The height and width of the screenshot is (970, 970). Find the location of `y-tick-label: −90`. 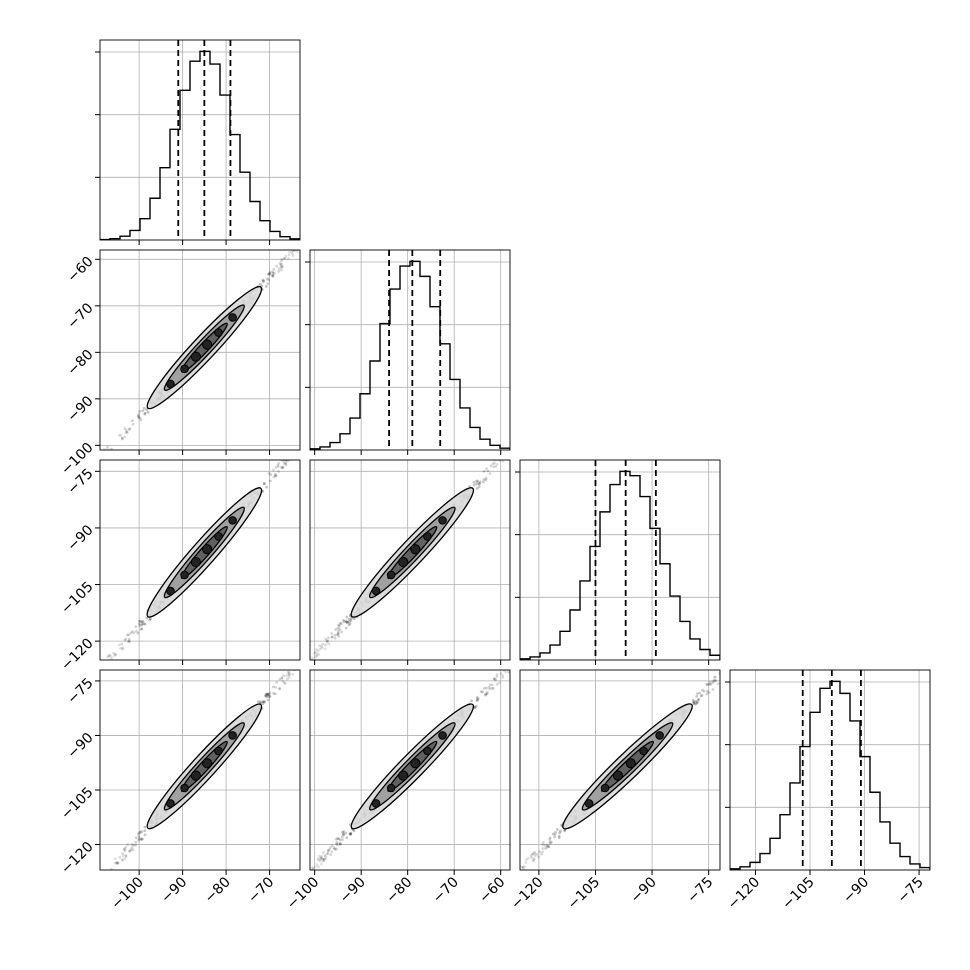

y-tick-label: −90 is located at coordinates (80, 746).